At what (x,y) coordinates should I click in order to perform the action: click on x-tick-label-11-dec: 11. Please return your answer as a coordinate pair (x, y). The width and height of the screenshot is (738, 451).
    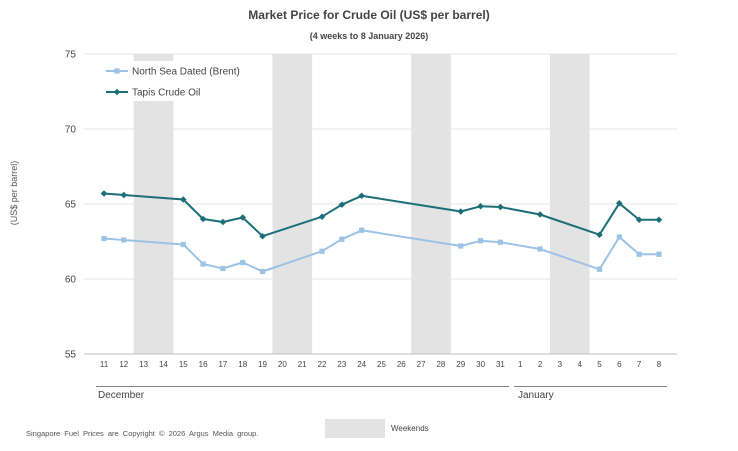
    Looking at the image, I should click on (104, 364).